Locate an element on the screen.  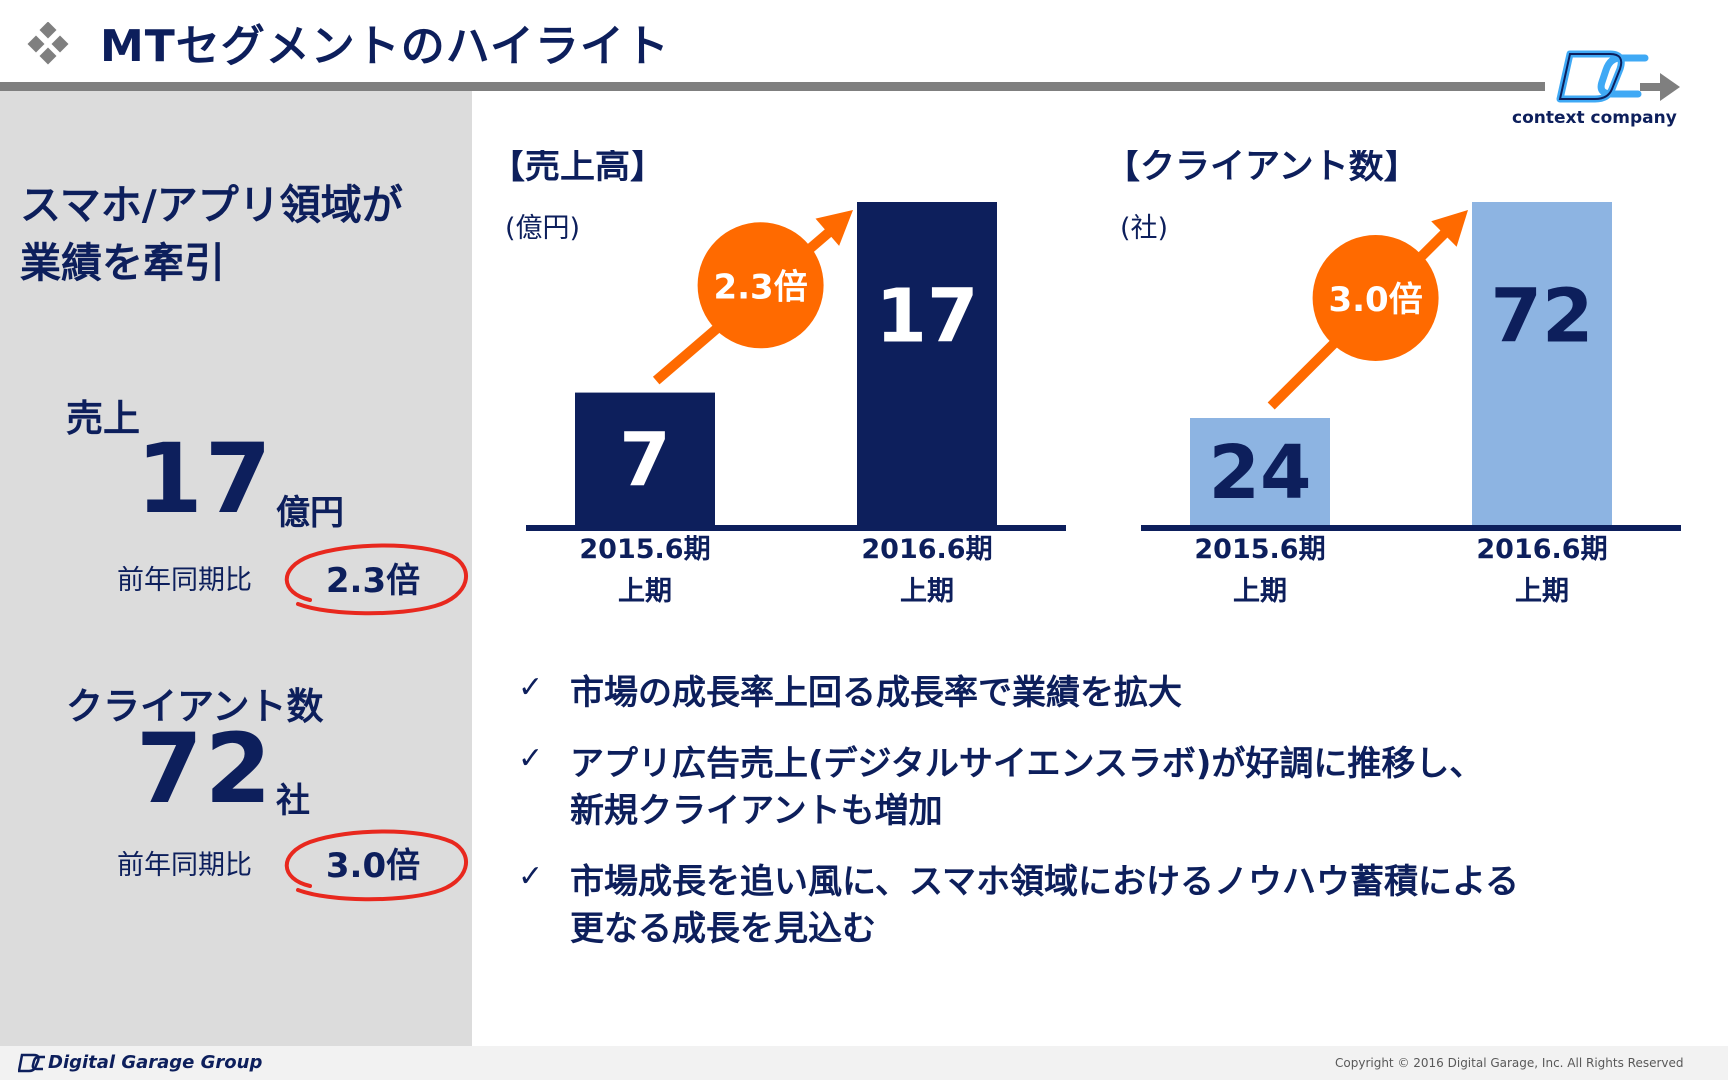
sales-yoy-label: 前年同期比 is located at coordinates (184, 580).